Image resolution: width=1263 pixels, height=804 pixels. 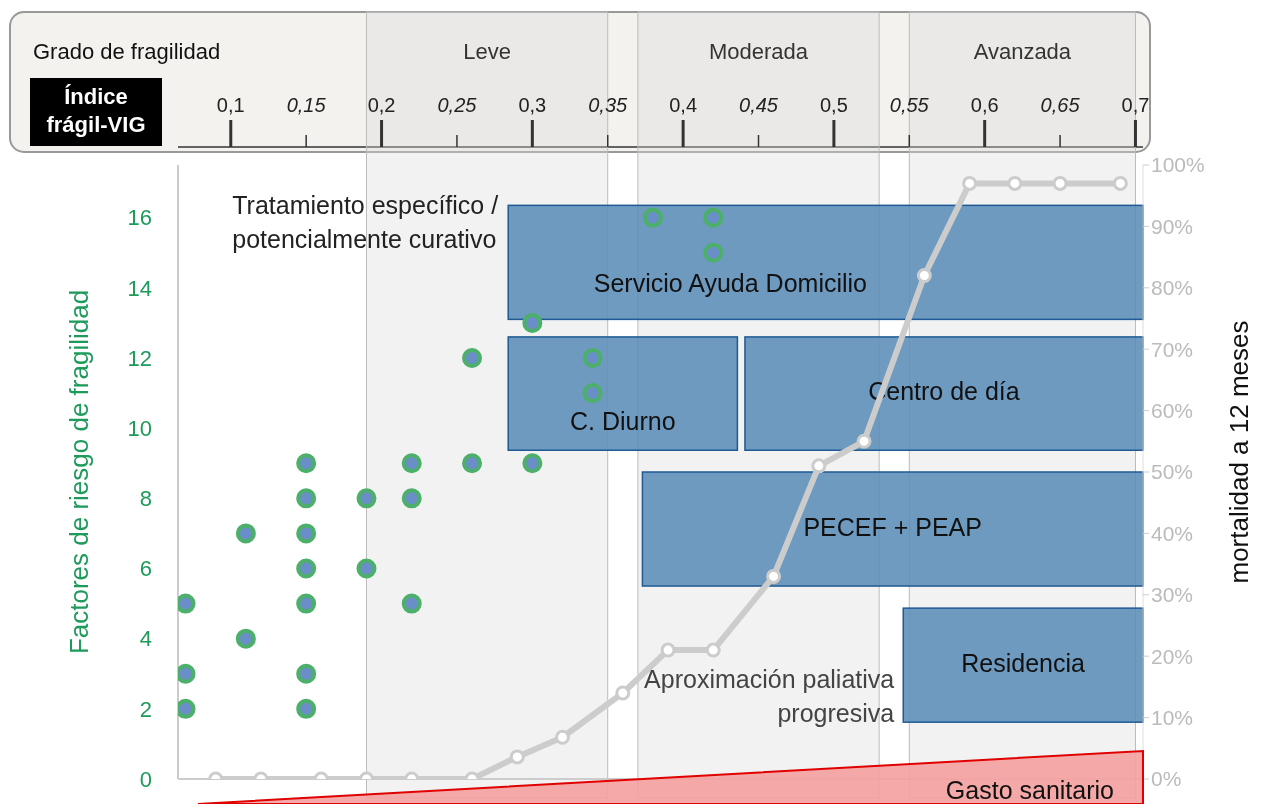 What do you see at coordinates (96, 110) in the screenshot?
I see `x-axis-title: Índice frágil-VIG` at bounding box center [96, 110].